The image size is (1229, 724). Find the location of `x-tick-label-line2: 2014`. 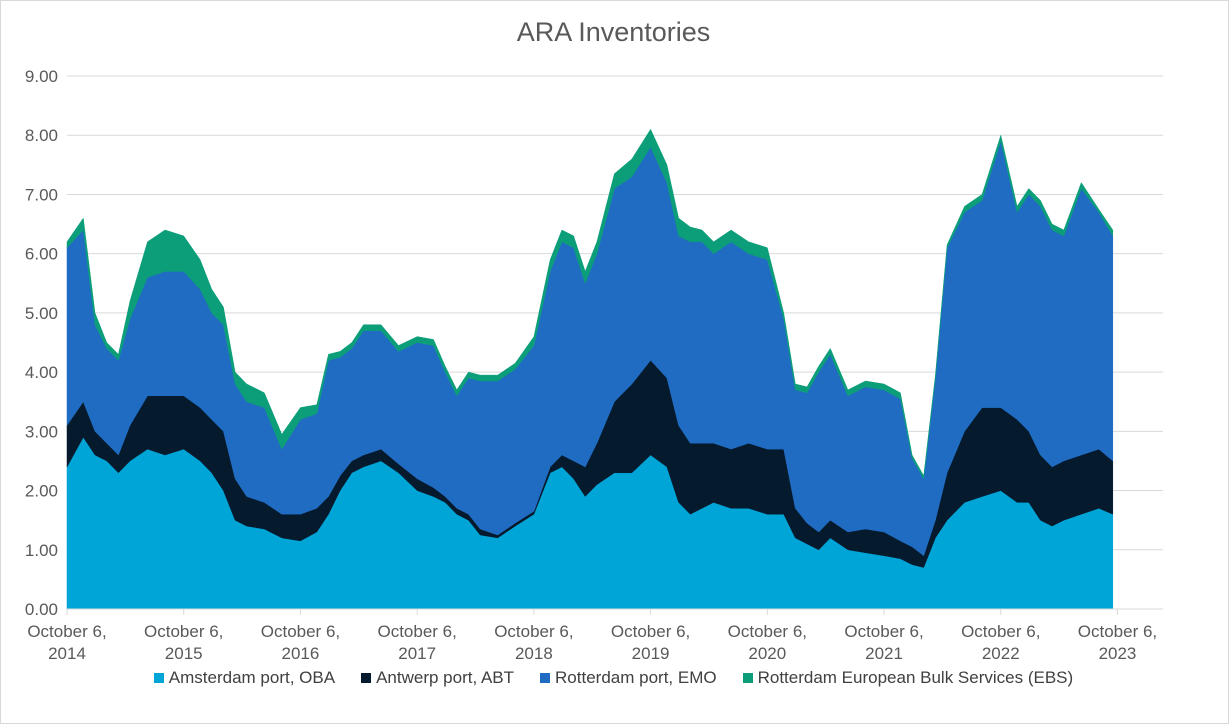

x-tick-label-line2: 2014 is located at coordinates (67, 653).